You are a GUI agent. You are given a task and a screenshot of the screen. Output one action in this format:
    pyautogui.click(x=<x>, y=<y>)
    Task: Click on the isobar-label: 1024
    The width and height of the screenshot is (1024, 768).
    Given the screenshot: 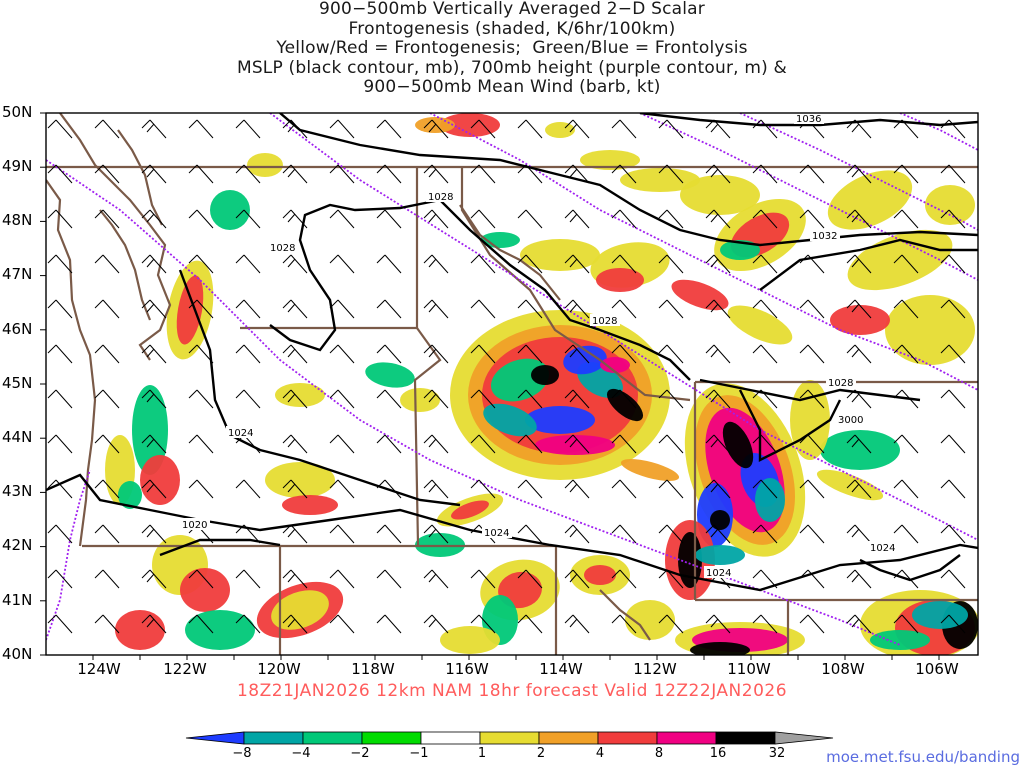 What is the action you would take?
    pyautogui.click(x=882, y=548)
    